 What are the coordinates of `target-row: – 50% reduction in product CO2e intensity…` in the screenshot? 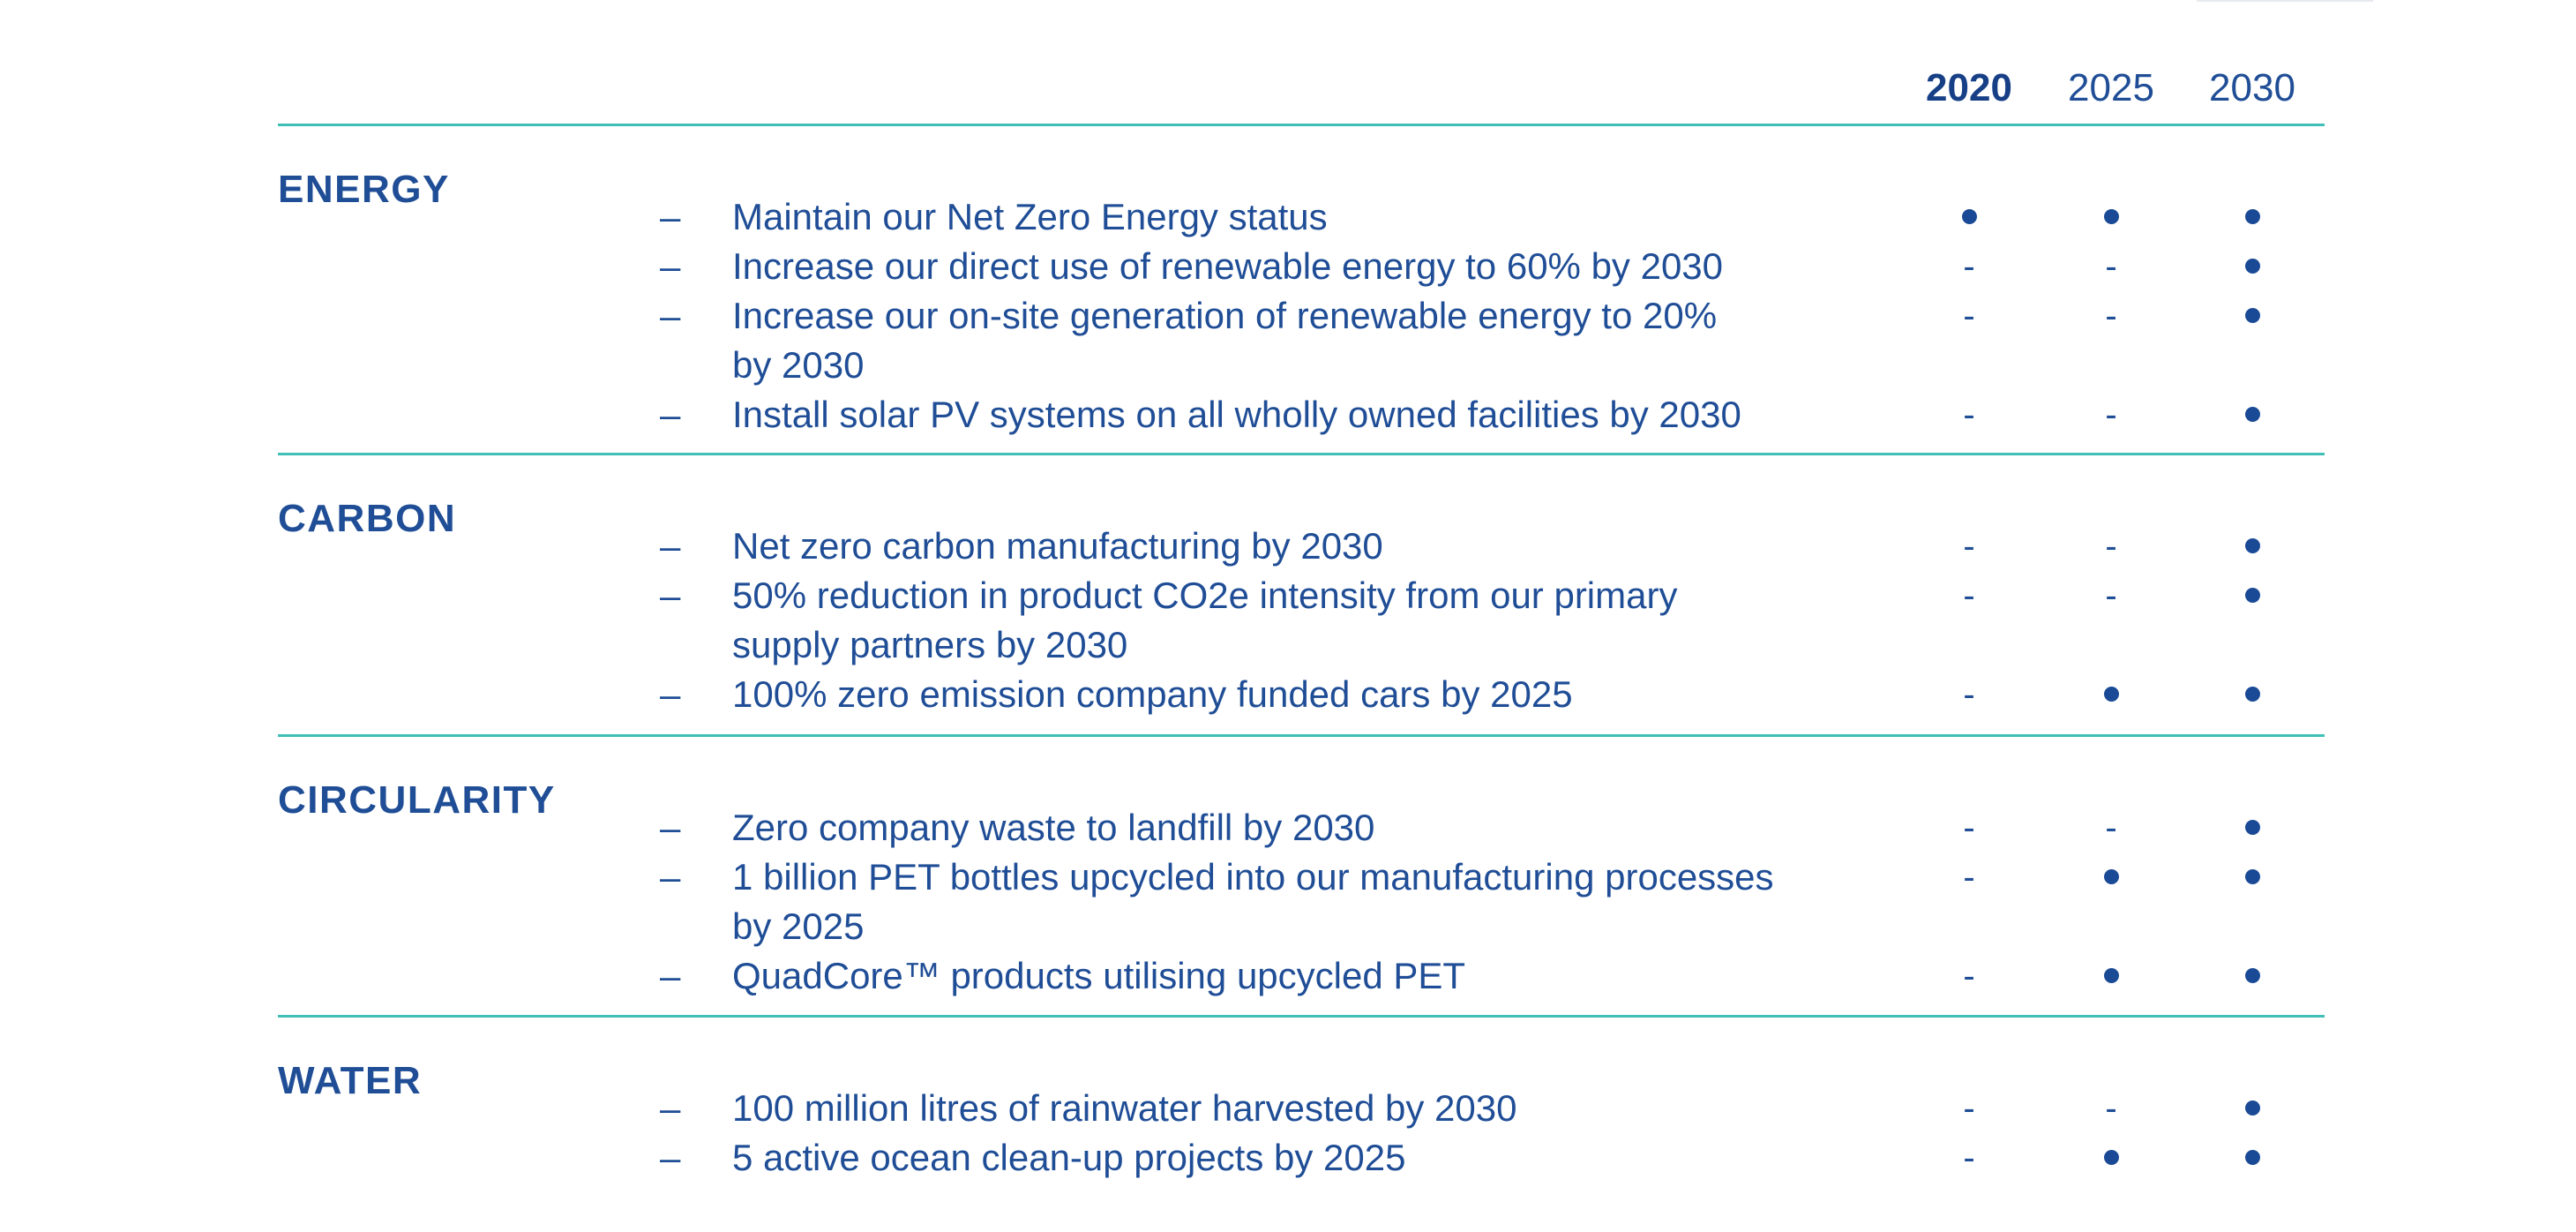 It's located at (1288, 621).